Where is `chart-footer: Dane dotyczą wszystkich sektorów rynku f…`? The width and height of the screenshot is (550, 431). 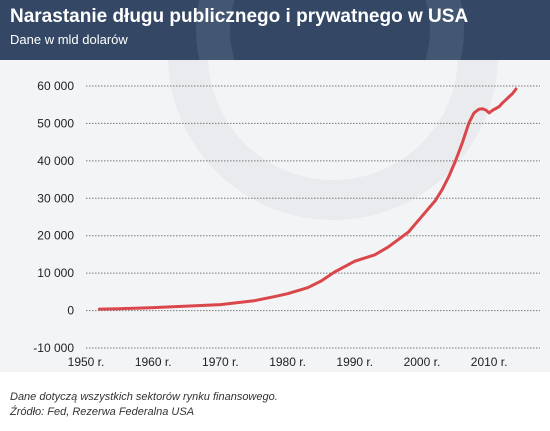
chart-footer: Dane dotyczą wszystkich sektorów rynku f… is located at coordinates (144, 405).